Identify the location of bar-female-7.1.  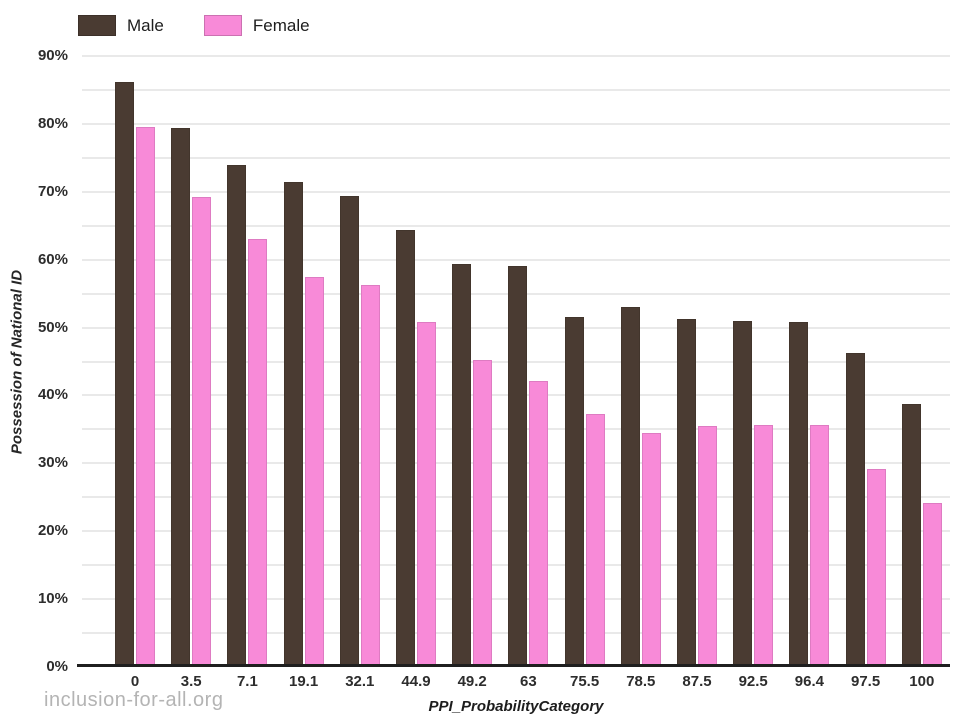
(258, 453).